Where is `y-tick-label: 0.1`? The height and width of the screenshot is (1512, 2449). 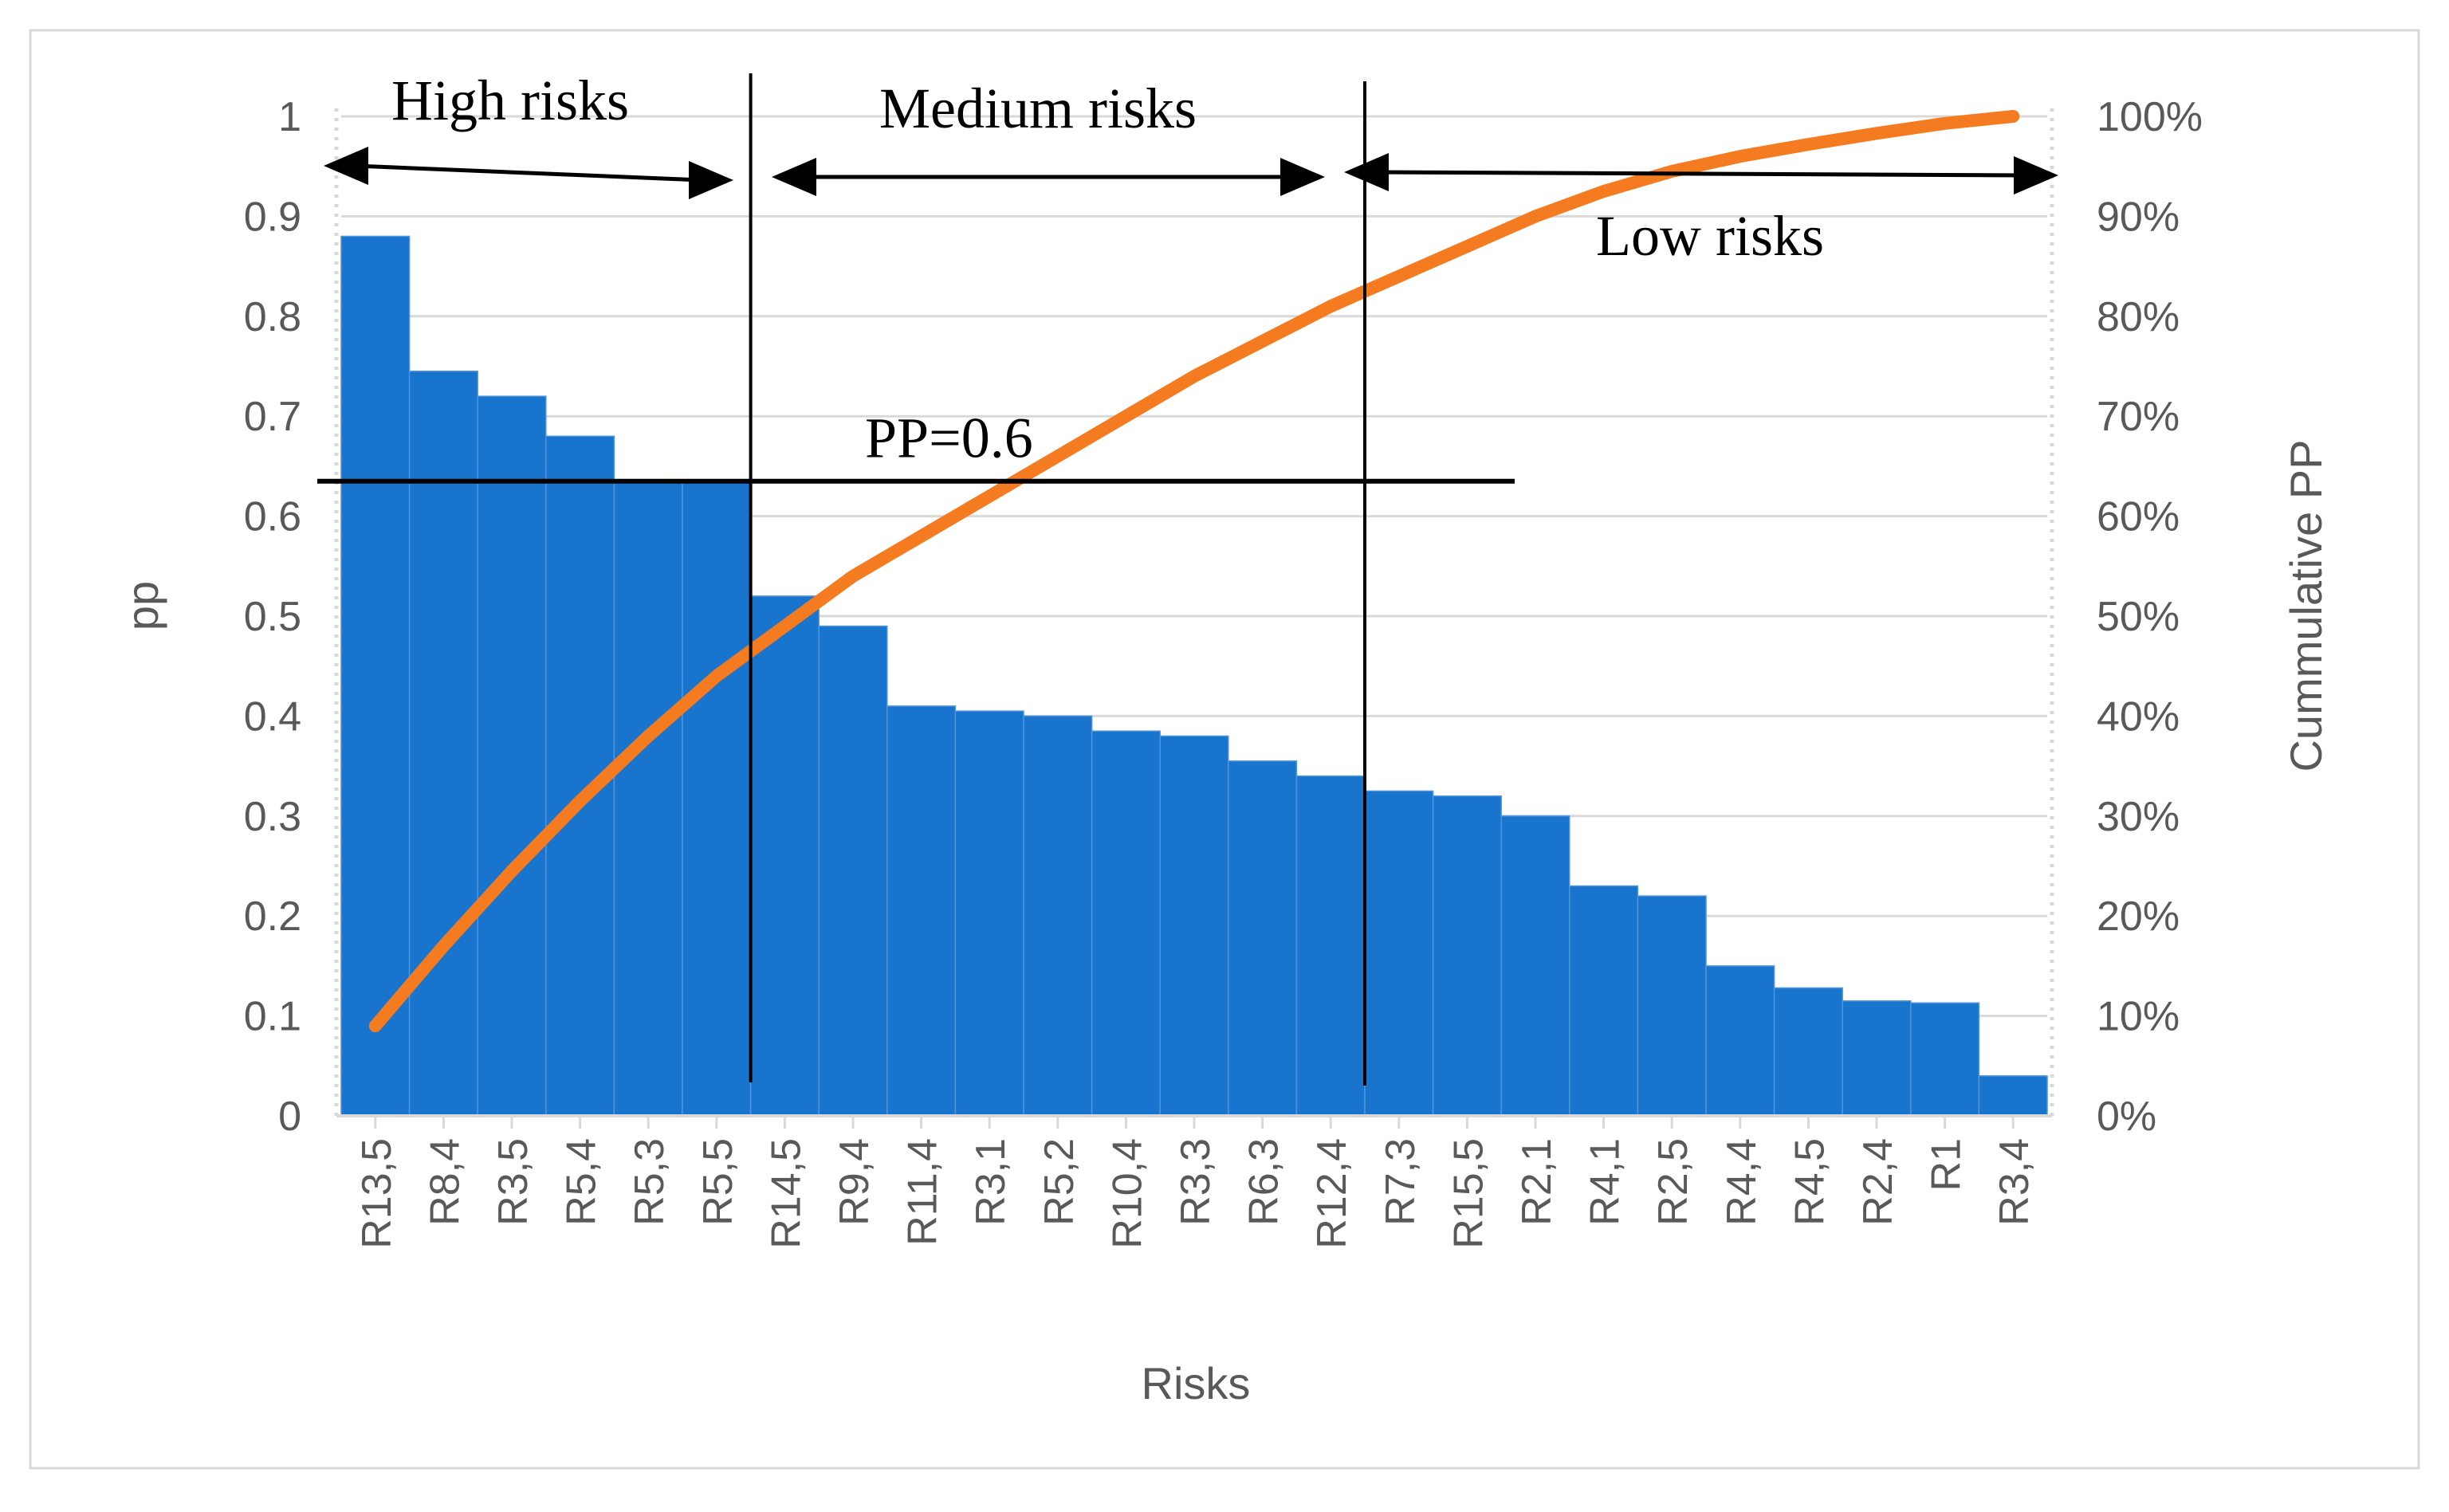 y-tick-label: 0.1 is located at coordinates (272, 1017).